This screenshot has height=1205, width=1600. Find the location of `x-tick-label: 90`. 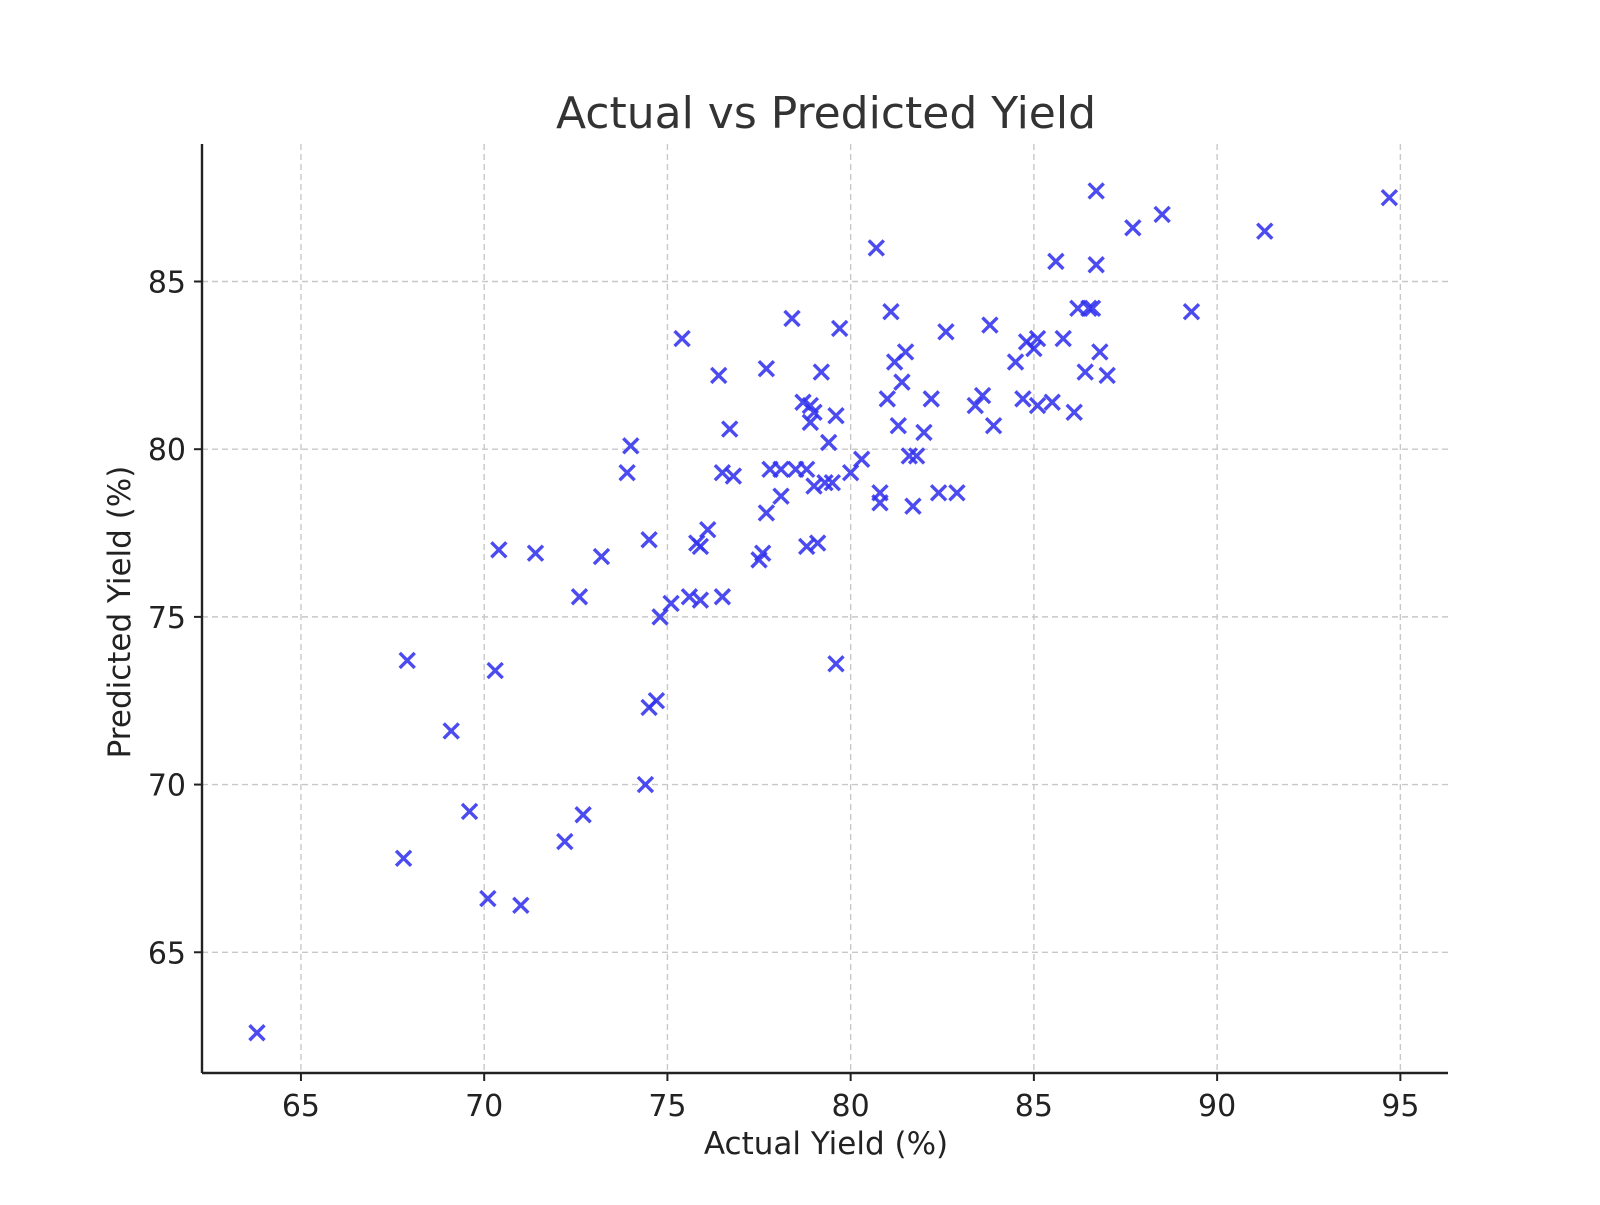

x-tick-label: 90 is located at coordinates (1217, 1106).